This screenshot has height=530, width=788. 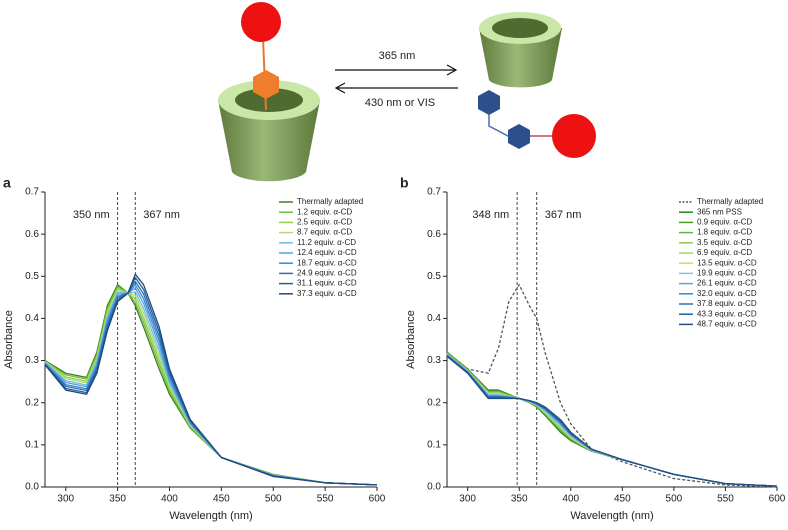 I want to click on legend-label: 0.9 equiv. α-CD, so click(x=724, y=222).